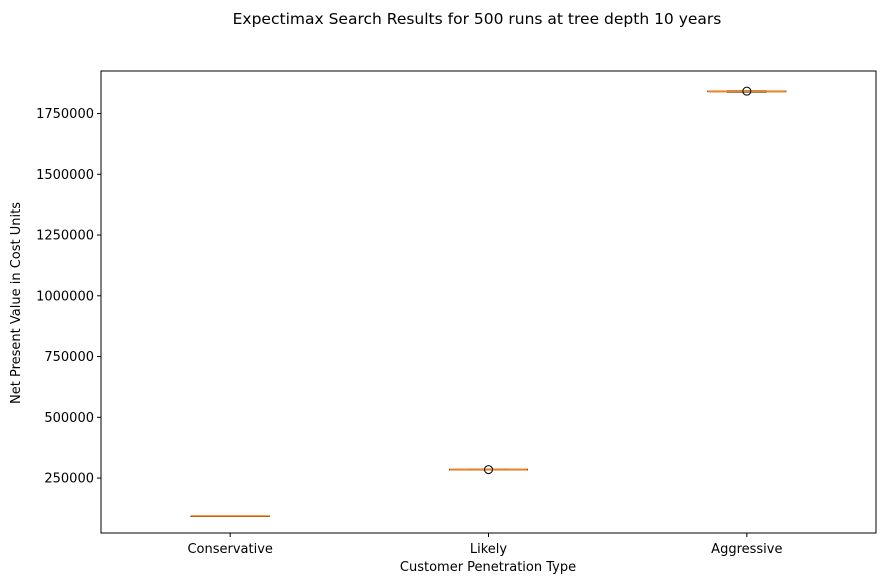 The height and width of the screenshot is (585, 889). What do you see at coordinates (65, 114) in the screenshot?
I see `y-tick-label: 1750000` at bounding box center [65, 114].